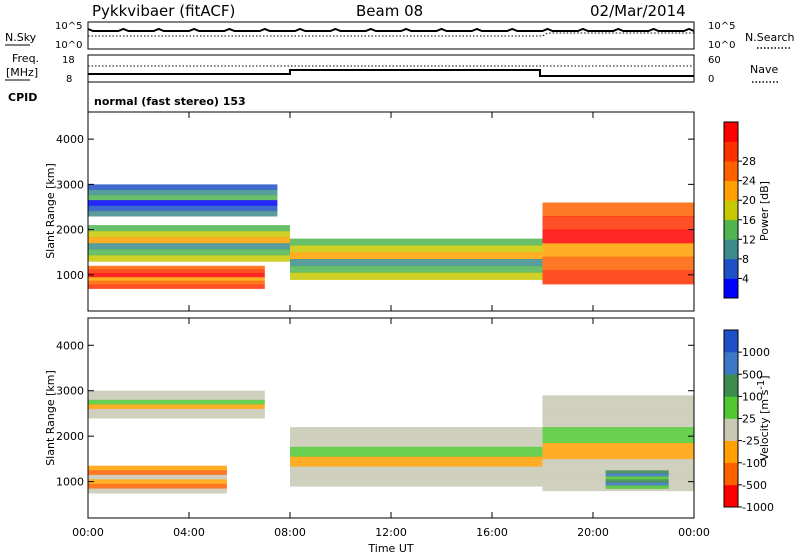  What do you see at coordinates (714, 60) in the screenshot?
I see `nave-tick-top: 60` at bounding box center [714, 60].